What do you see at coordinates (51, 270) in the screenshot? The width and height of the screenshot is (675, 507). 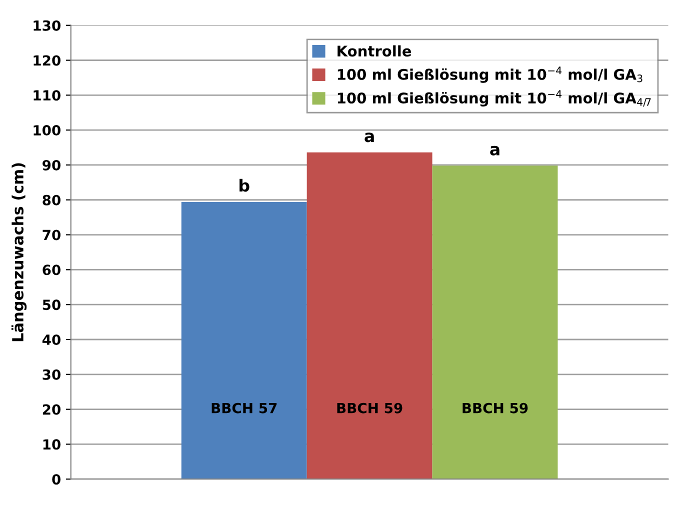 I see `y-tick-label: 60` at bounding box center [51, 270].